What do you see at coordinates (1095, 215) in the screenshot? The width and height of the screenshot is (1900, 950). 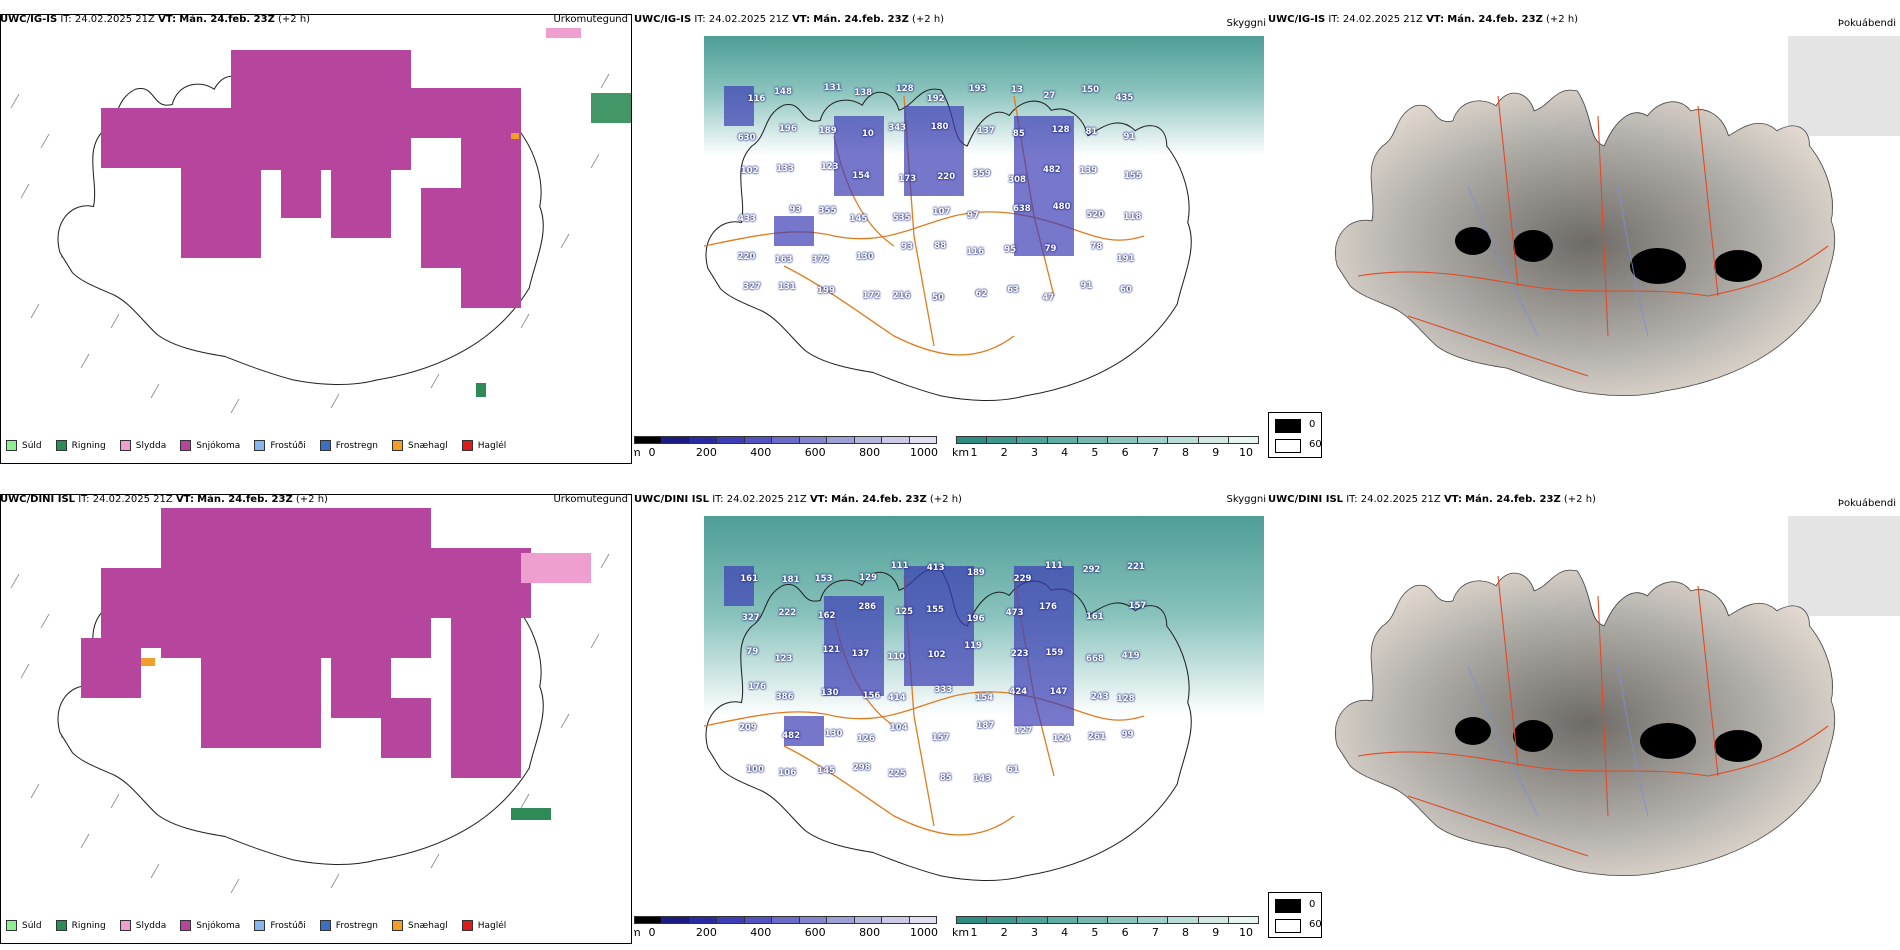 I see `visibility-spot-label: 520` at bounding box center [1095, 215].